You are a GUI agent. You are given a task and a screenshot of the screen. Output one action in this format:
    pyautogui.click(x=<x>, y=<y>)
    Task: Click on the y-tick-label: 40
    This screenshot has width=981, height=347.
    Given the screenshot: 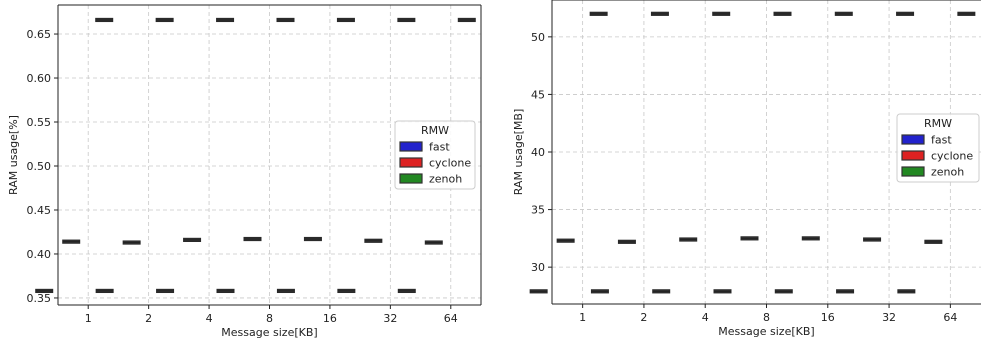 What is the action you would take?
    pyautogui.click(x=538, y=152)
    